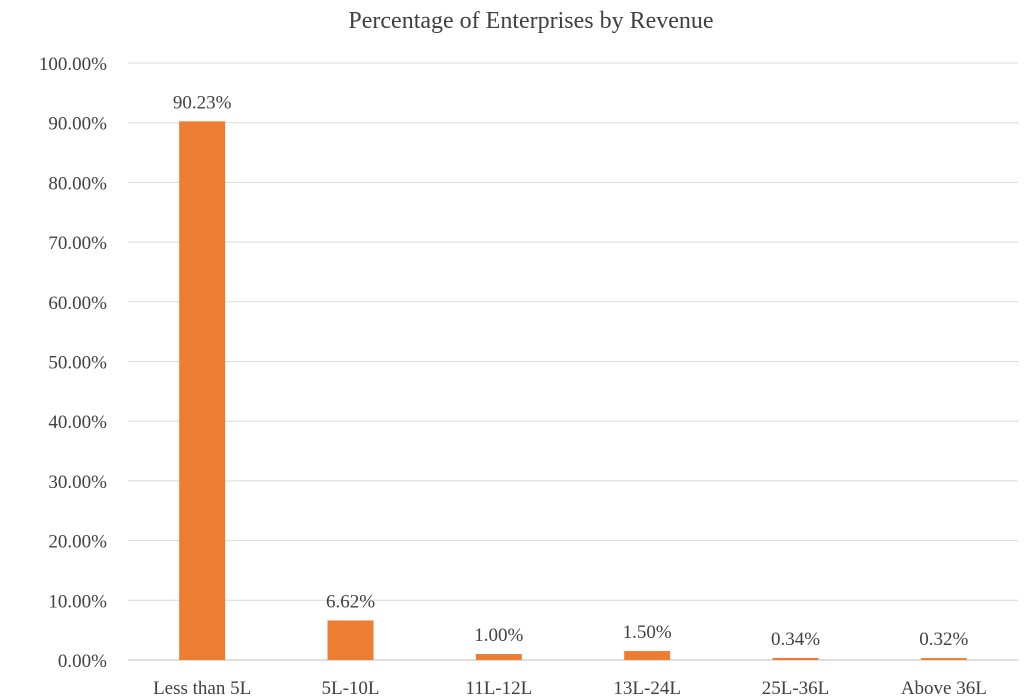 The width and height of the screenshot is (1029, 699). What do you see at coordinates (77, 482) in the screenshot?
I see `y-tick-label: 30.00%` at bounding box center [77, 482].